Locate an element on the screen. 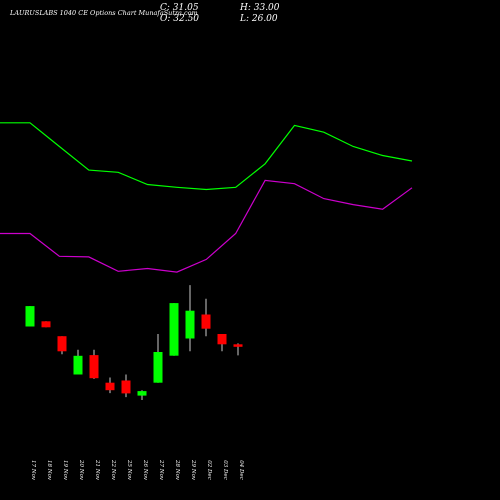 This screenshot has height=500, width=500. x-tick-label: 25 Nov is located at coordinates (129, 470).